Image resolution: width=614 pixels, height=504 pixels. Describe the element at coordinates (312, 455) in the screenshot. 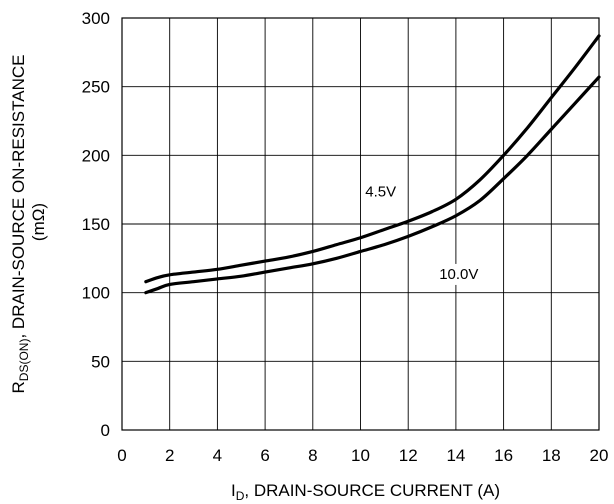

I see `x-tick-label: 8` at that location.